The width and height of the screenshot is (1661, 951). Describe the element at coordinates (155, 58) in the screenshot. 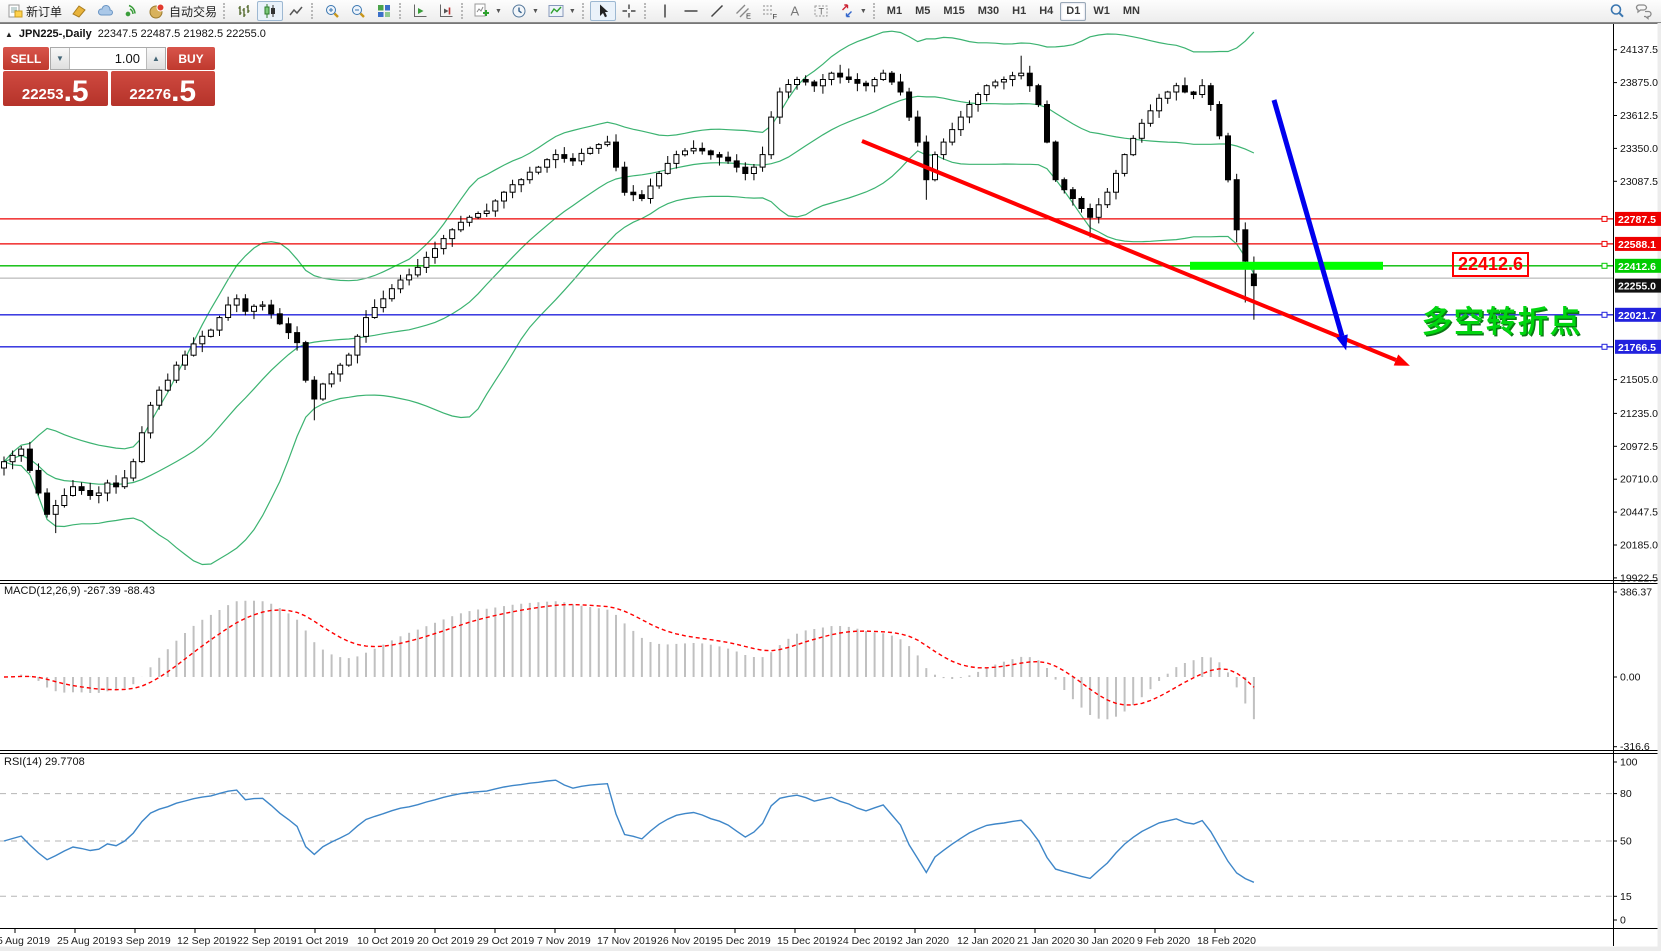

I see `volume-increase-button: ▲` at that location.